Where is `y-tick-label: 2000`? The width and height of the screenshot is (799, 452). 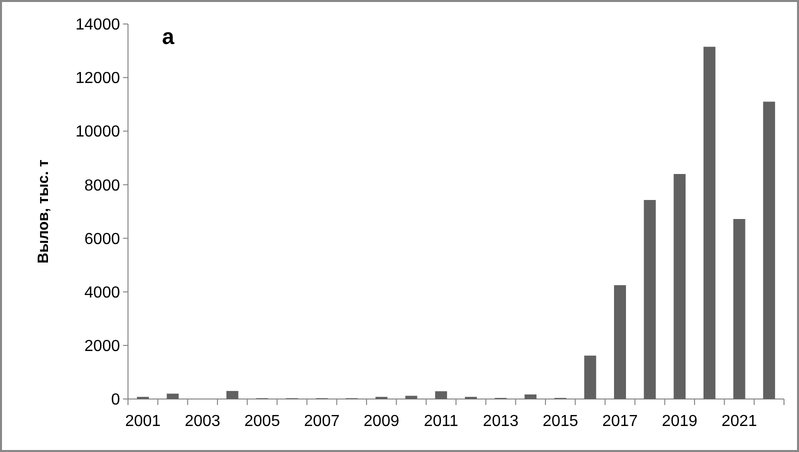
y-tick-label: 2000 is located at coordinates (102, 347).